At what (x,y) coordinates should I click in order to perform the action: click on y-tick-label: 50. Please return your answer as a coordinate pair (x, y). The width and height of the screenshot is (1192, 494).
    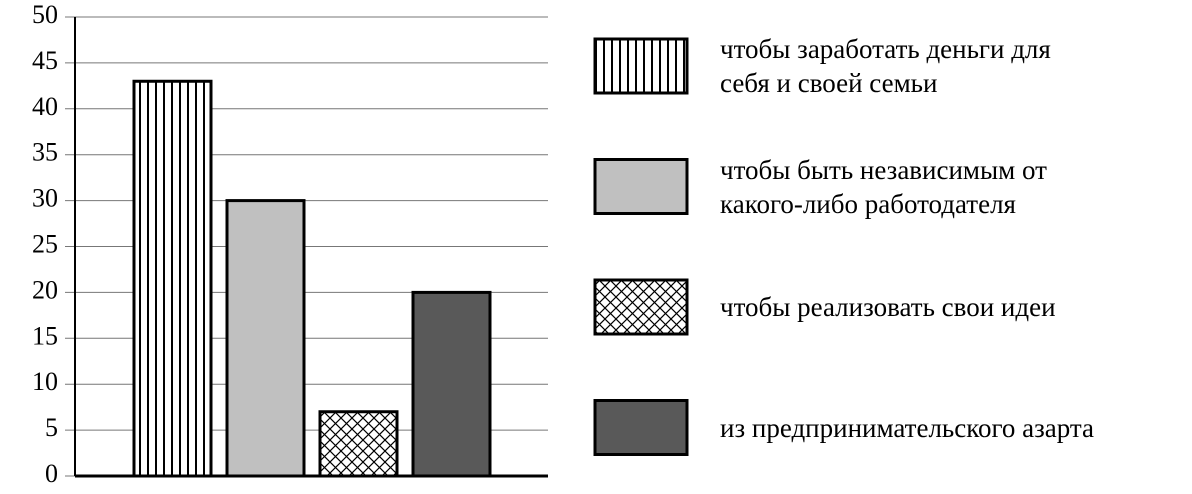
    Looking at the image, I should click on (45, 14).